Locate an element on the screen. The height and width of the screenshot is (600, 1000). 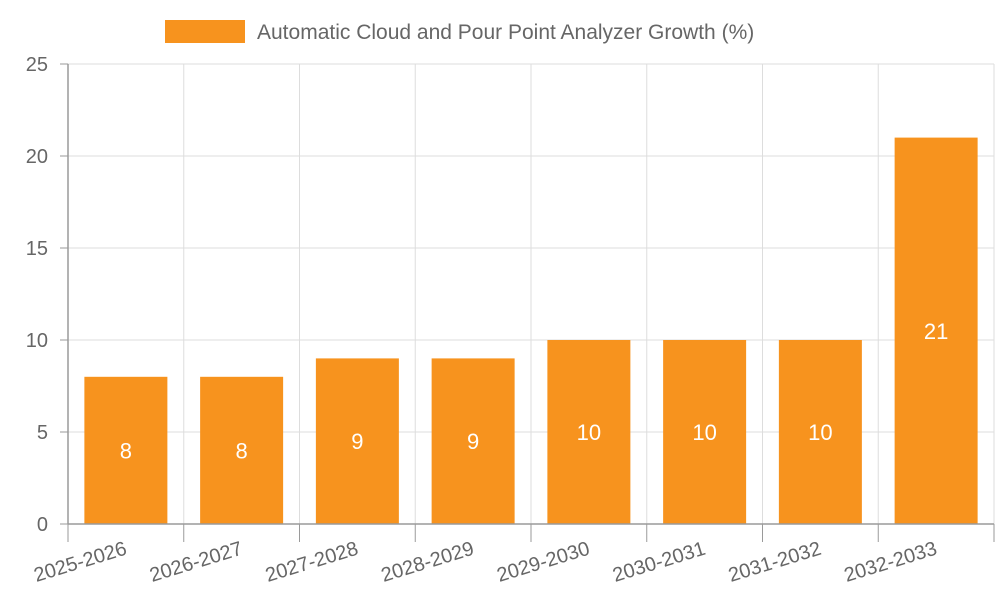
x-tick-label: 2028-2029 is located at coordinates (428, 562).